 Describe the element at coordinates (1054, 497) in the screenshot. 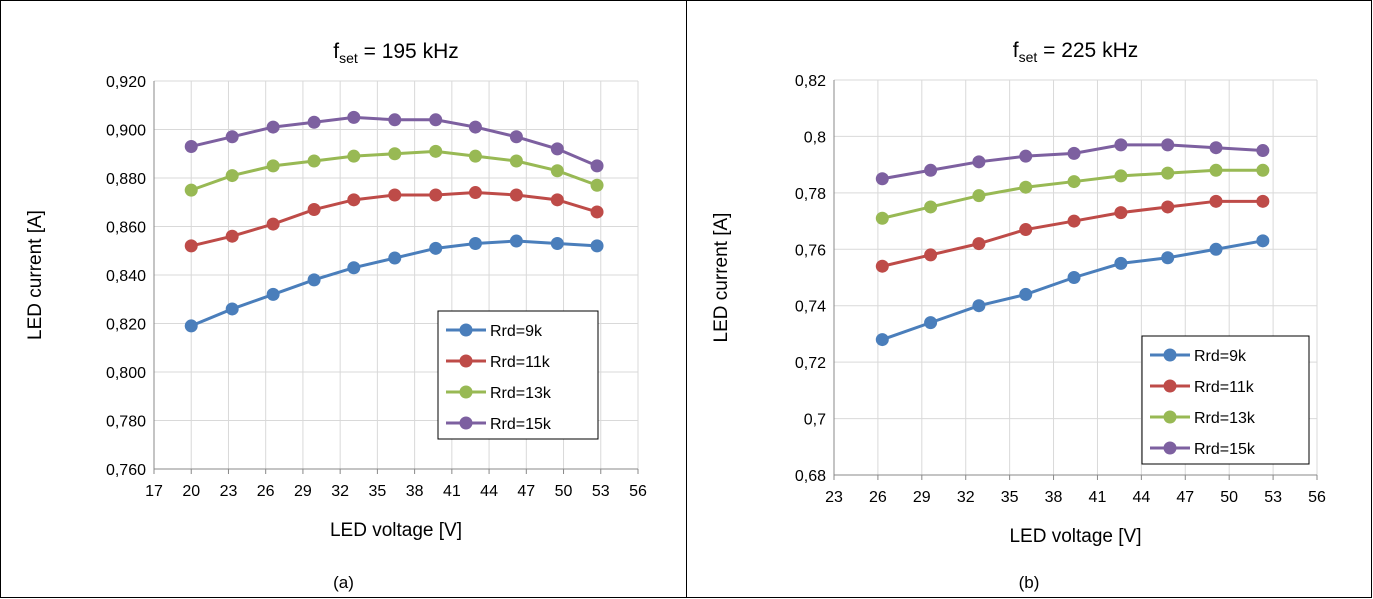

I see `x-tick-label: 38` at that location.